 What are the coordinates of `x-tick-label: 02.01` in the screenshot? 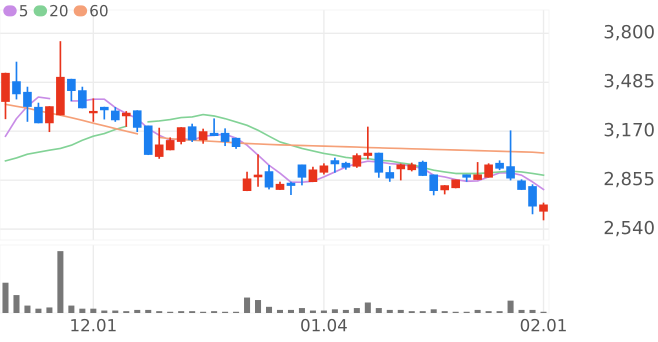 It's located at (543, 325).